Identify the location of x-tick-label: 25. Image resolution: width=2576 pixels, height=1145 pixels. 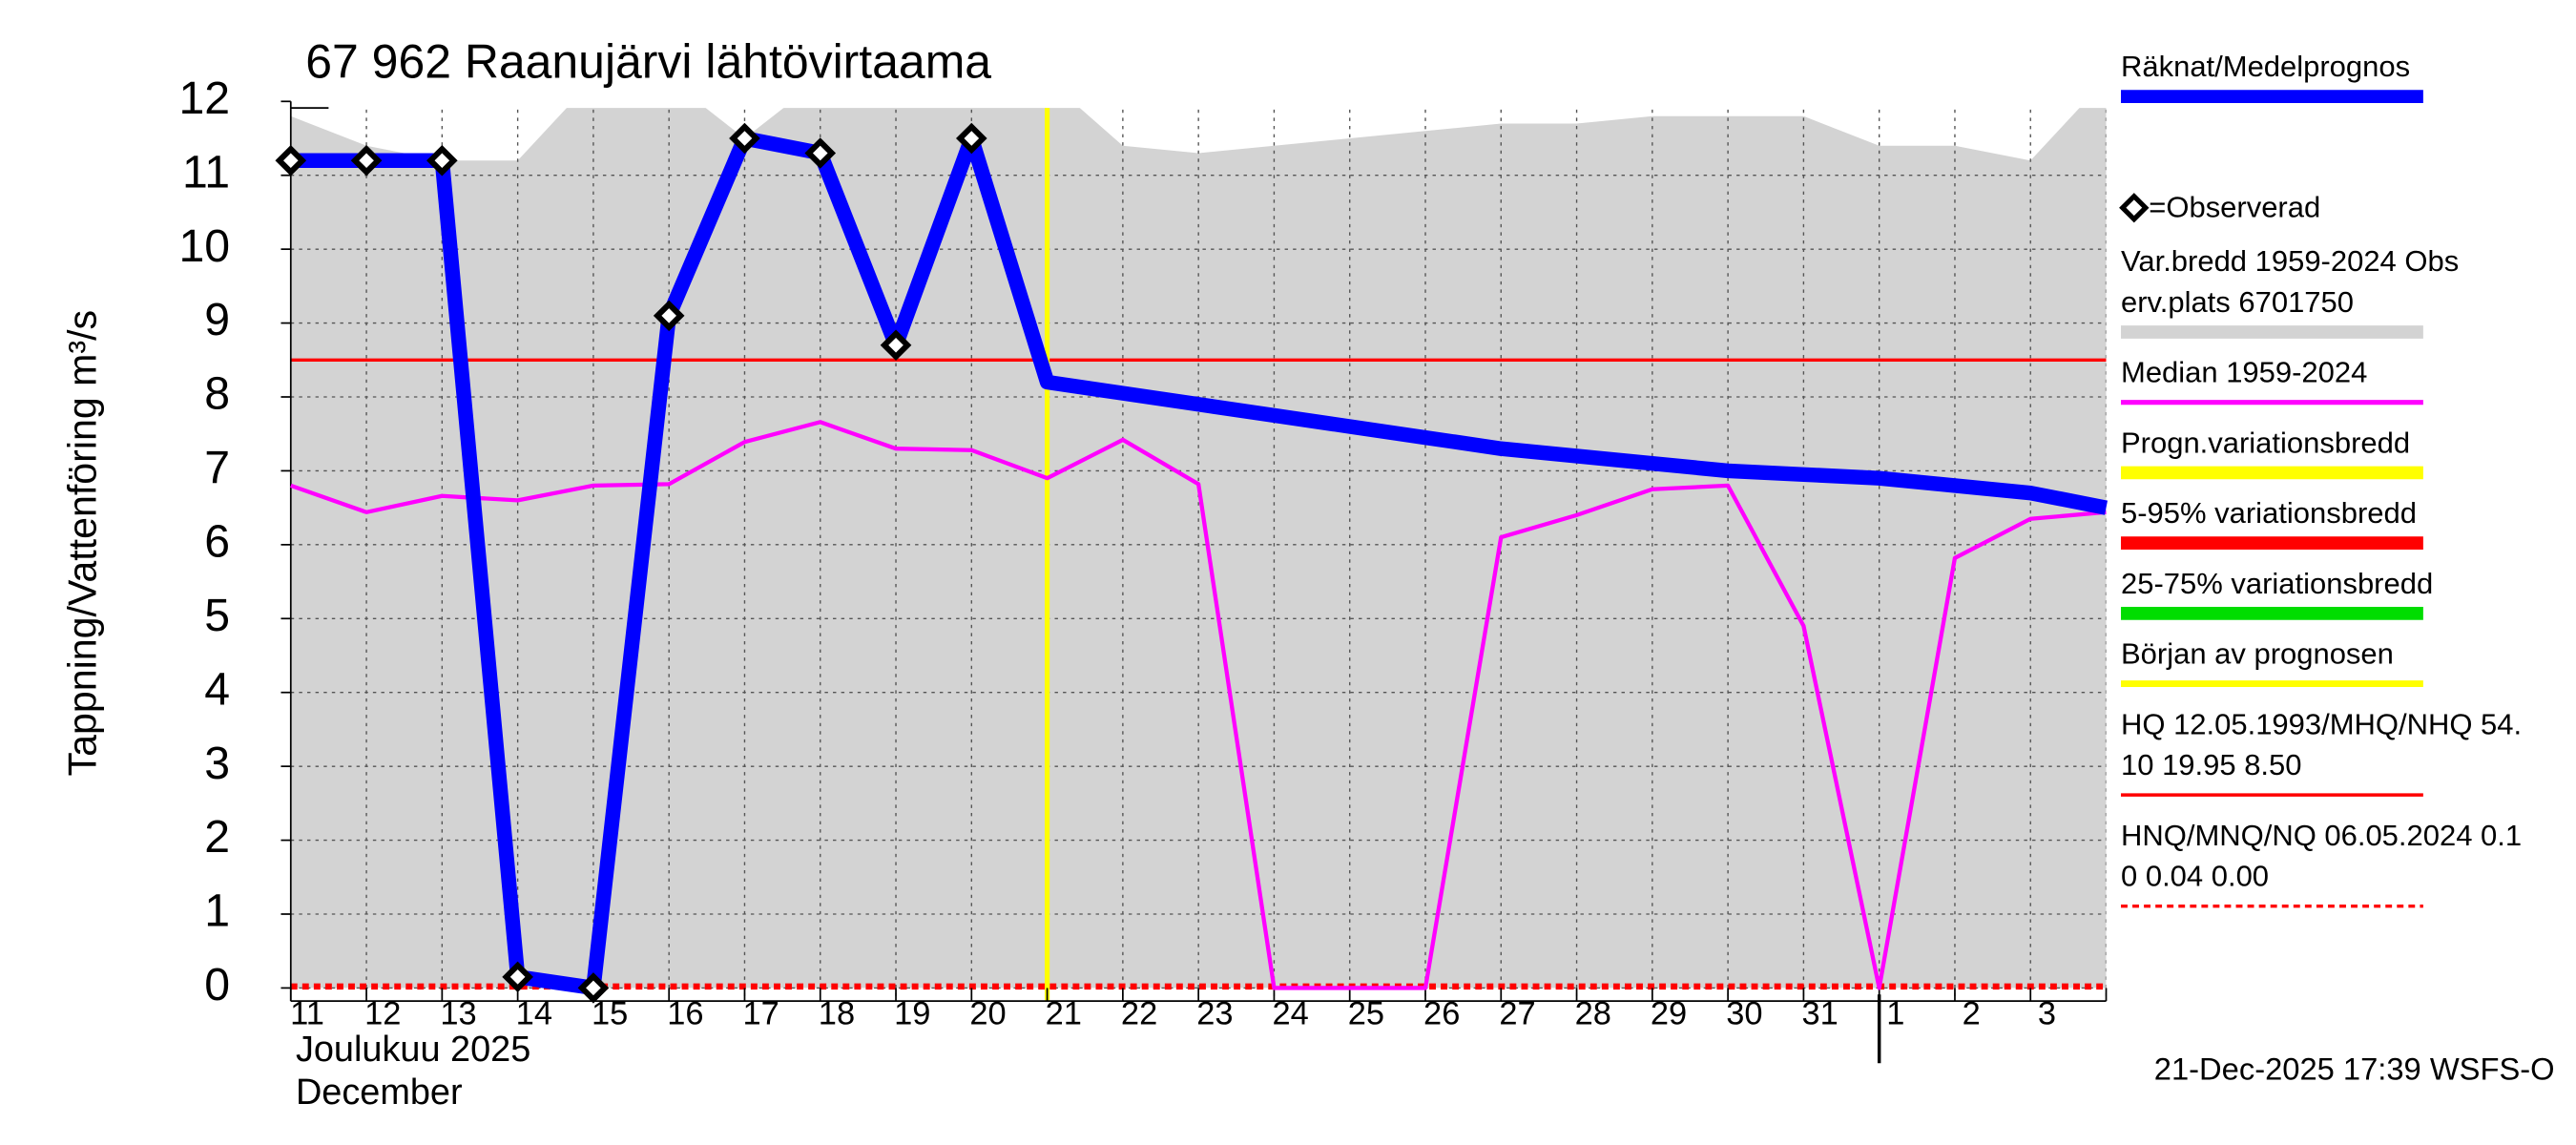
(1366, 1014).